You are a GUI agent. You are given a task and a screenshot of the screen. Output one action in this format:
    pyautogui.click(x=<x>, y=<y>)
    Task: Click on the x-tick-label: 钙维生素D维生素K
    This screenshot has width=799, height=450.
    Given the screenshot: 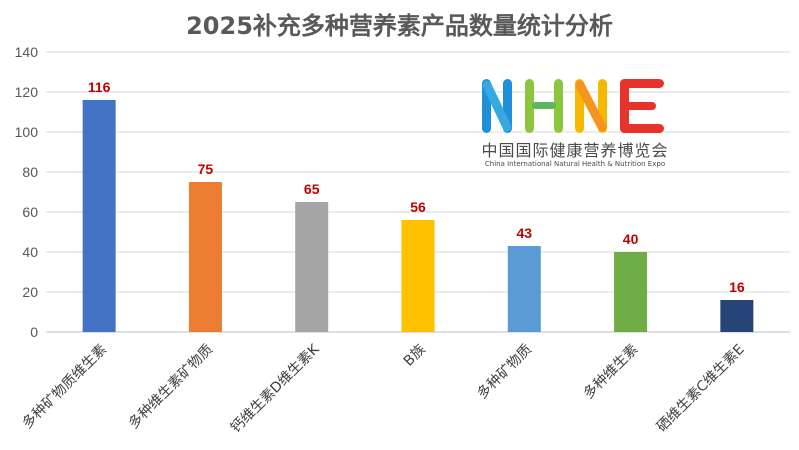 What is the action you would take?
    pyautogui.click(x=275, y=388)
    